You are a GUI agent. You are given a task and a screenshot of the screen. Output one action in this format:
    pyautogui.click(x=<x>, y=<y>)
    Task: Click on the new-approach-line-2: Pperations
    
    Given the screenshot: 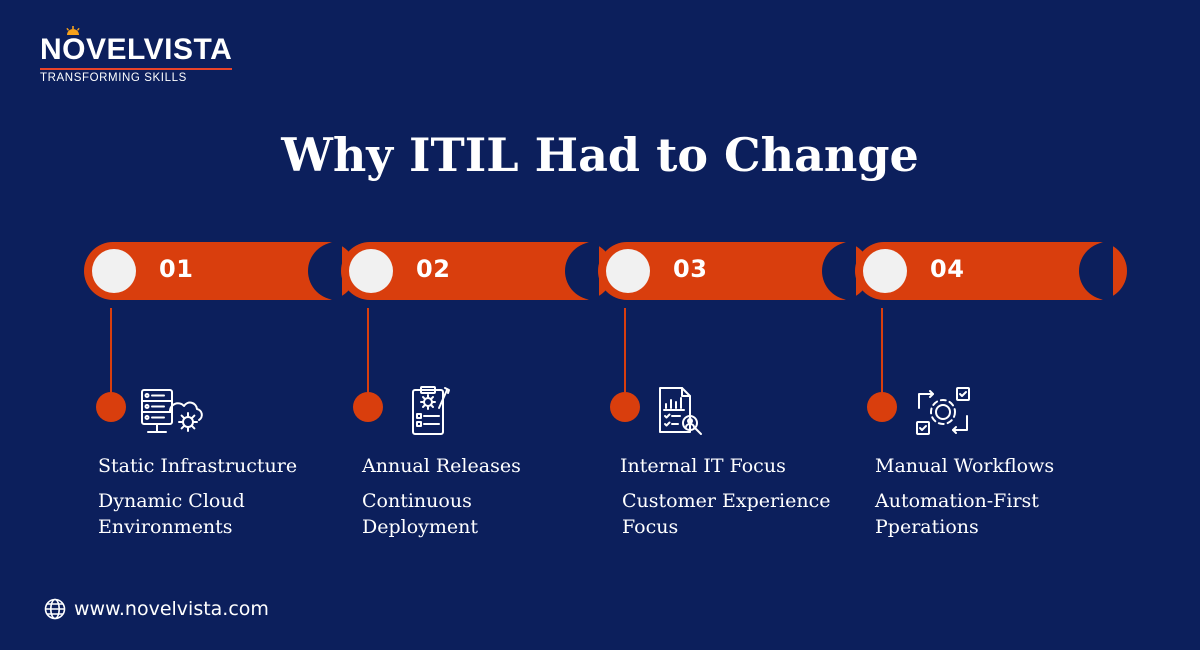 What is the action you would take?
    pyautogui.click(x=927, y=527)
    